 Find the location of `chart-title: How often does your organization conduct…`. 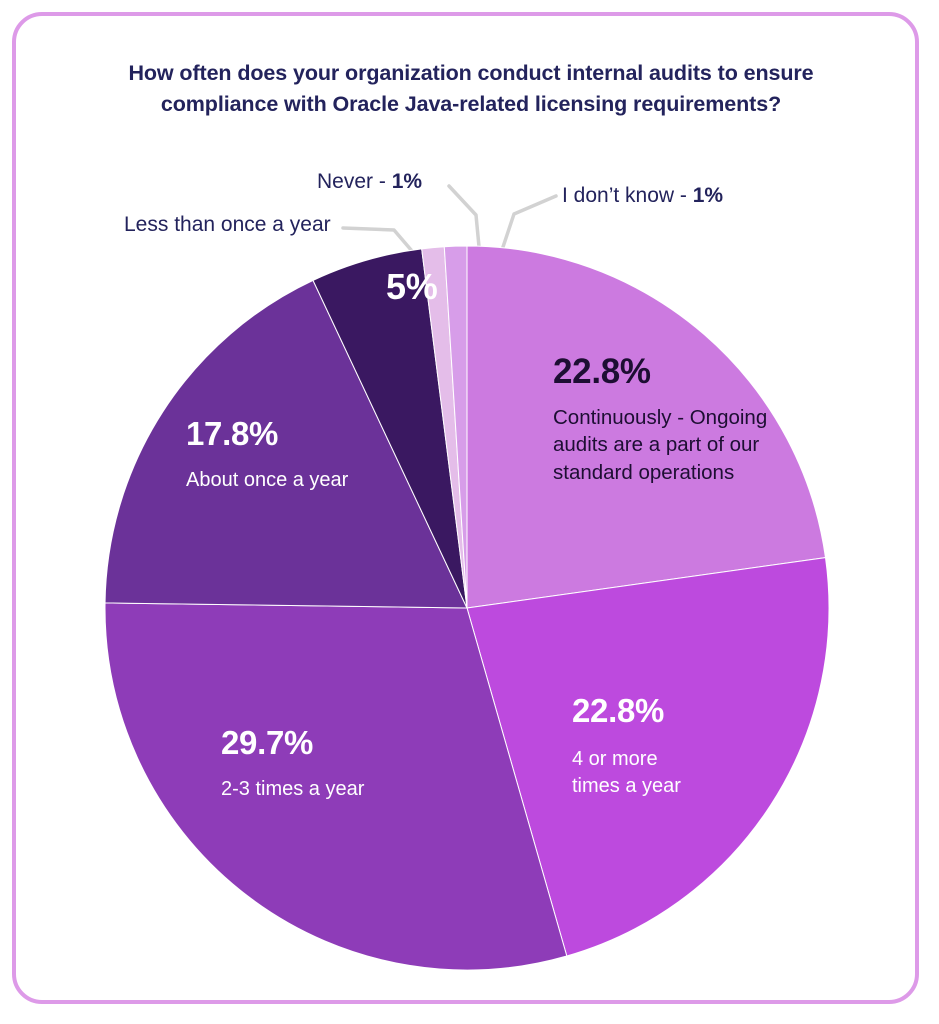

chart-title: How often does your organization conduct… is located at coordinates (471, 89).